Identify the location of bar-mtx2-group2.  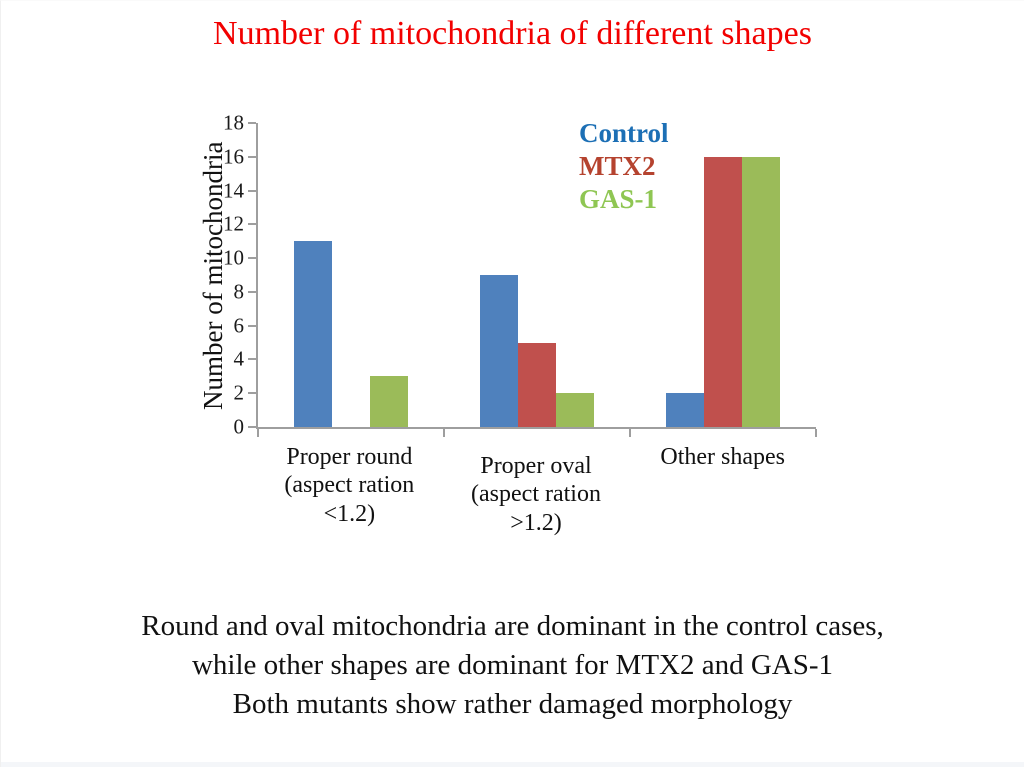
(537, 384).